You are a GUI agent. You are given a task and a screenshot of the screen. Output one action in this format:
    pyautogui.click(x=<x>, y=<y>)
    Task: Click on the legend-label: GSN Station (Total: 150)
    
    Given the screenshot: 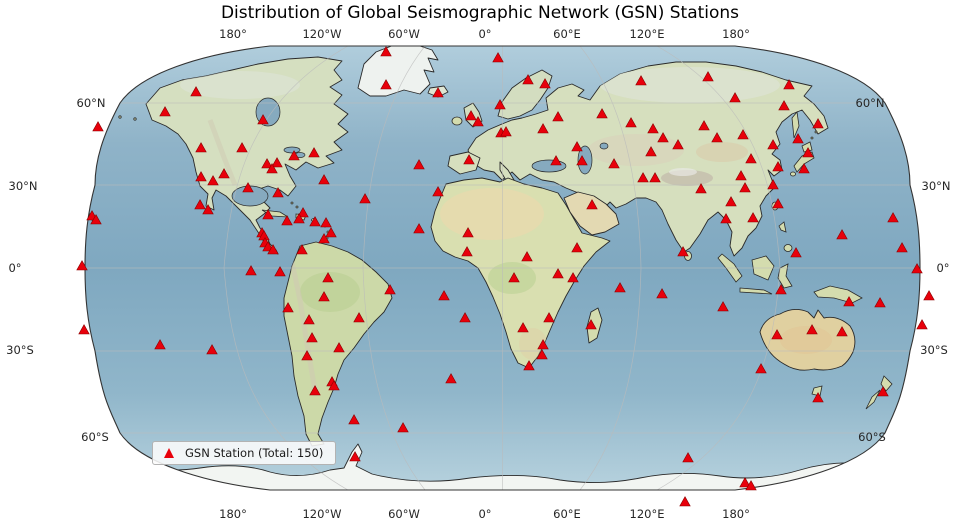 What is the action you would take?
    pyautogui.click(x=254, y=453)
    